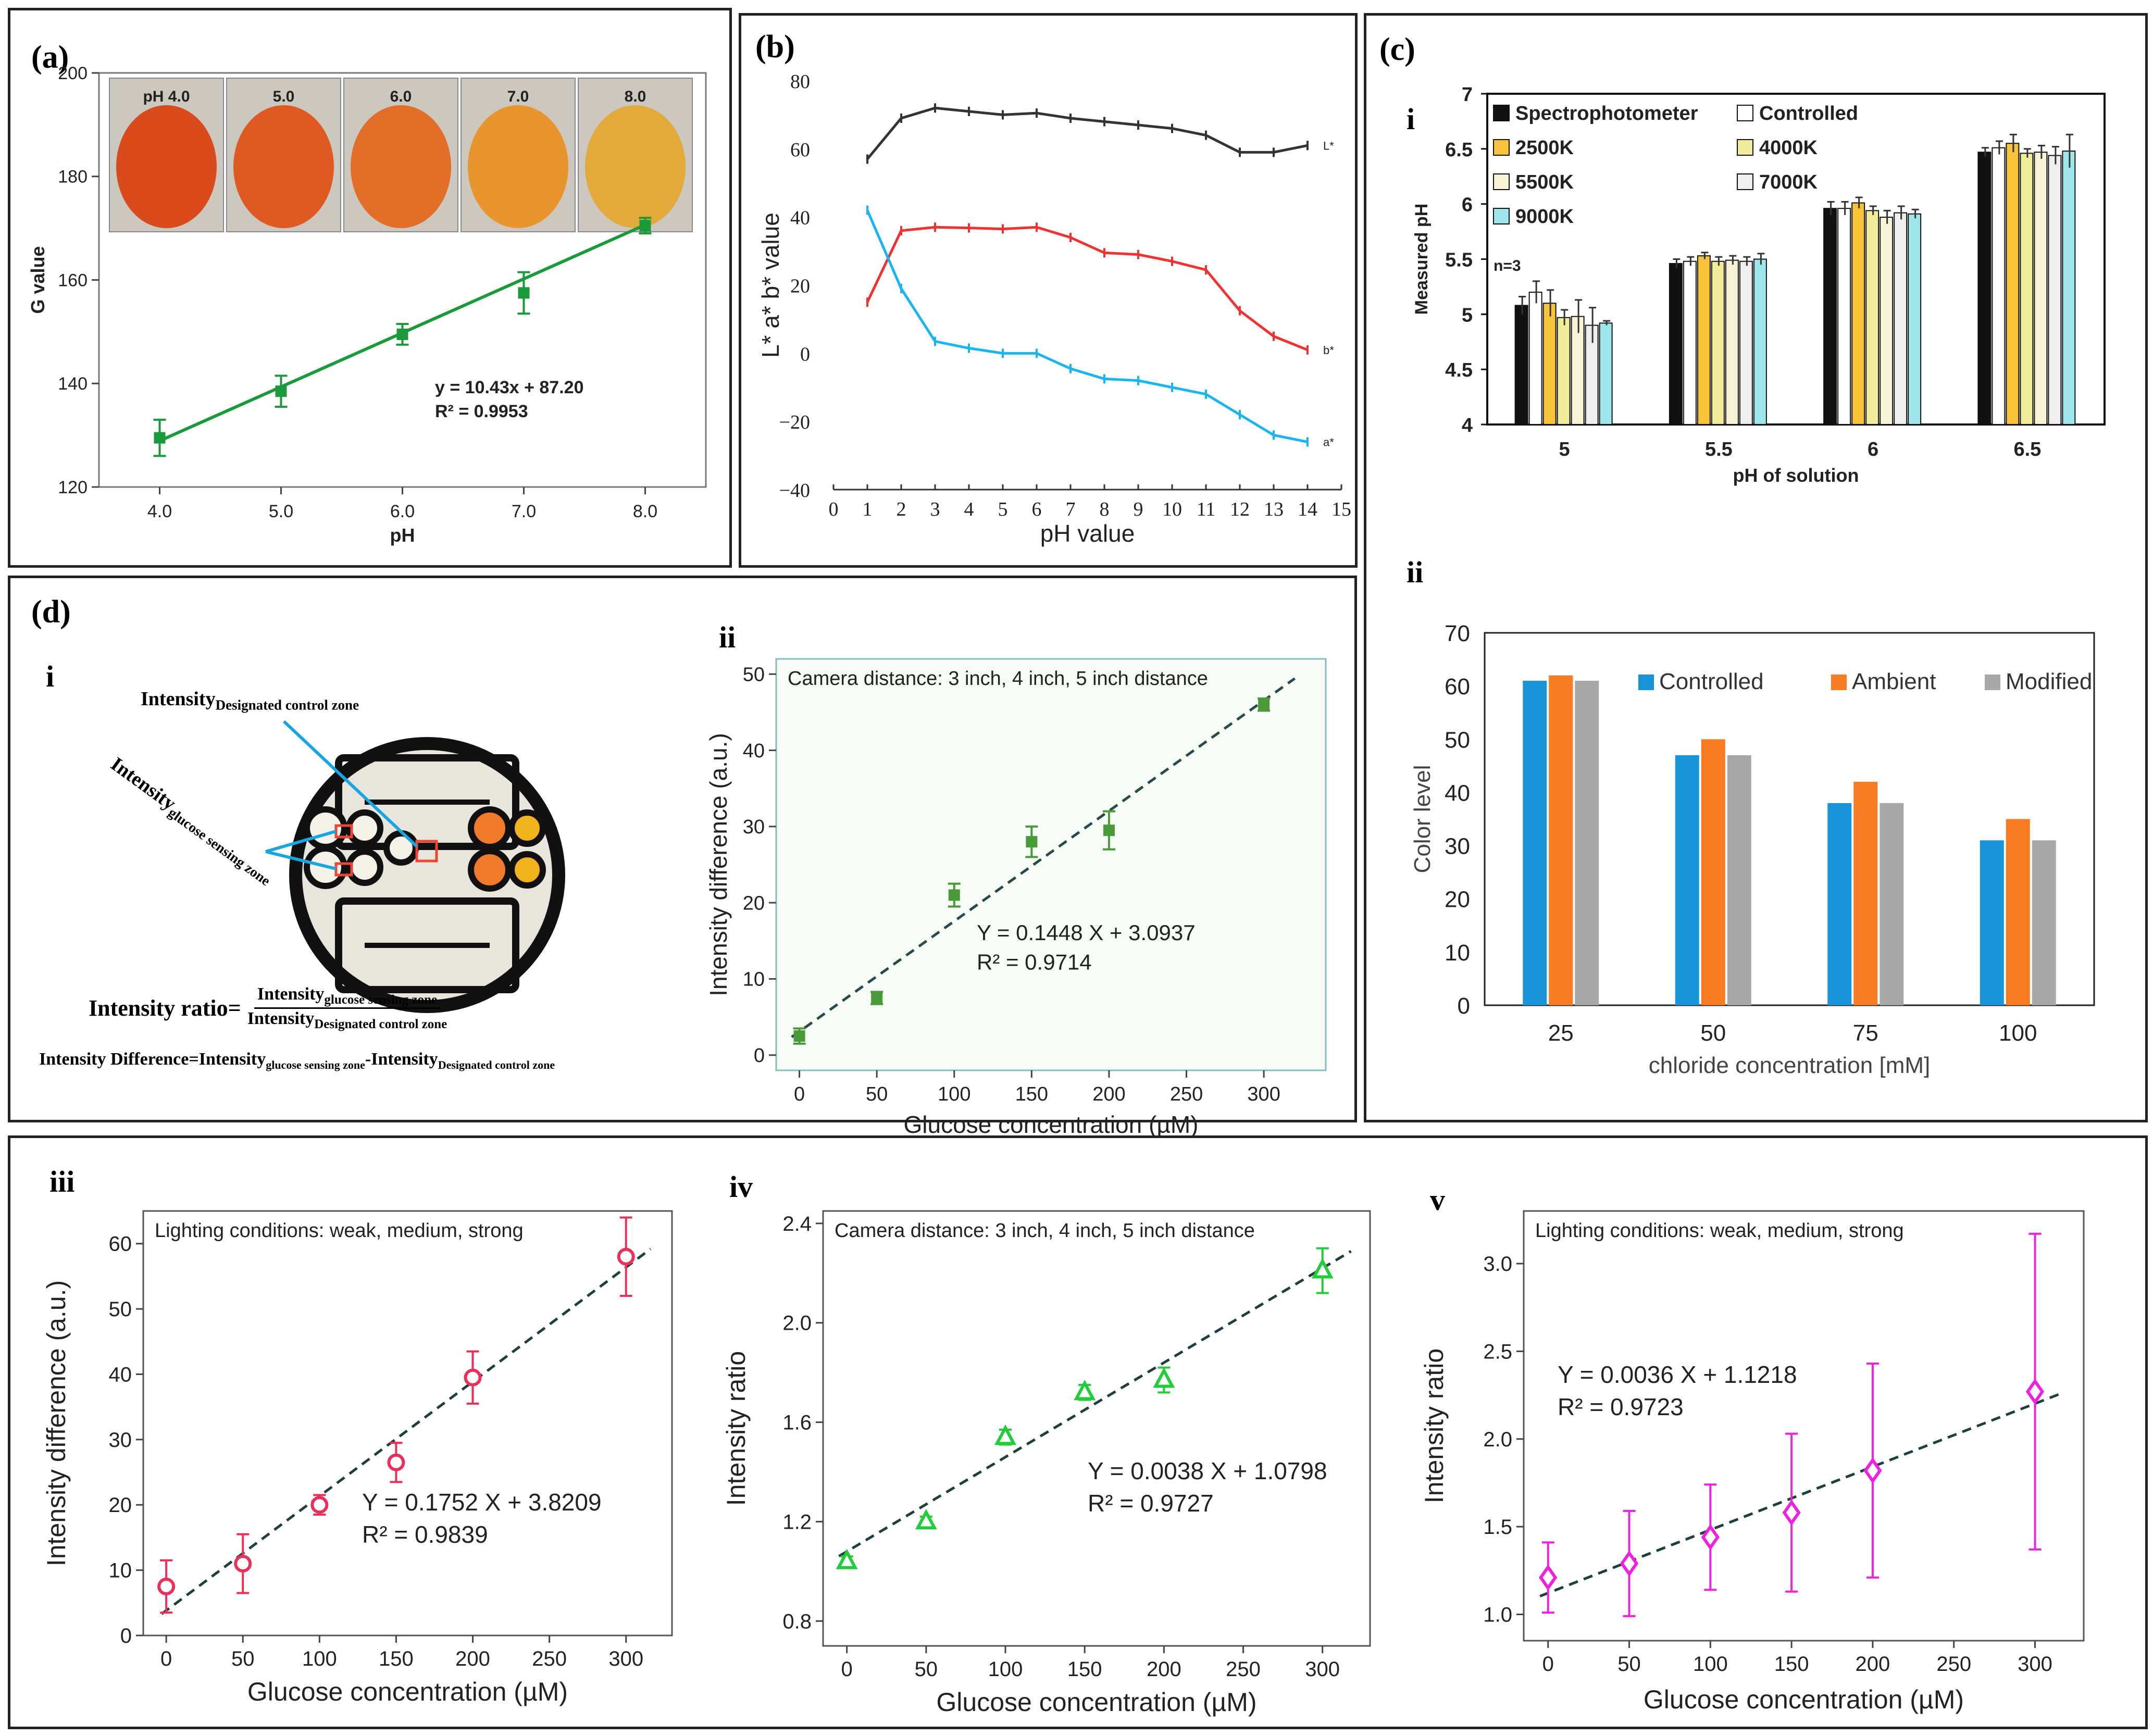 The height and width of the screenshot is (1736, 2153). What do you see at coordinates (1244, 1670) in the screenshot?
I see `d-iv-xtick-label: 250` at bounding box center [1244, 1670].